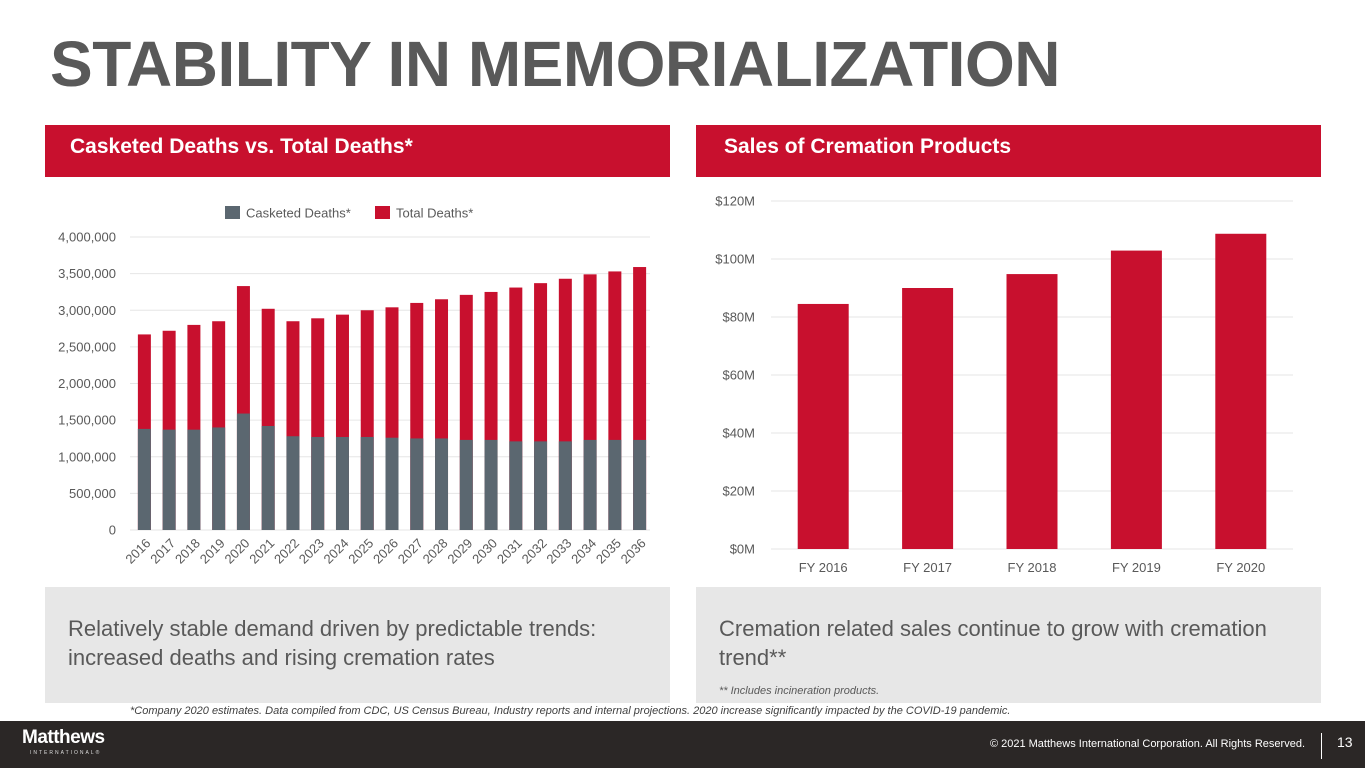 This screenshot has height=768, width=1365. What do you see at coordinates (286, 551) in the screenshot?
I see `x-tick-label: 2022` at bounding box center [286, 551].